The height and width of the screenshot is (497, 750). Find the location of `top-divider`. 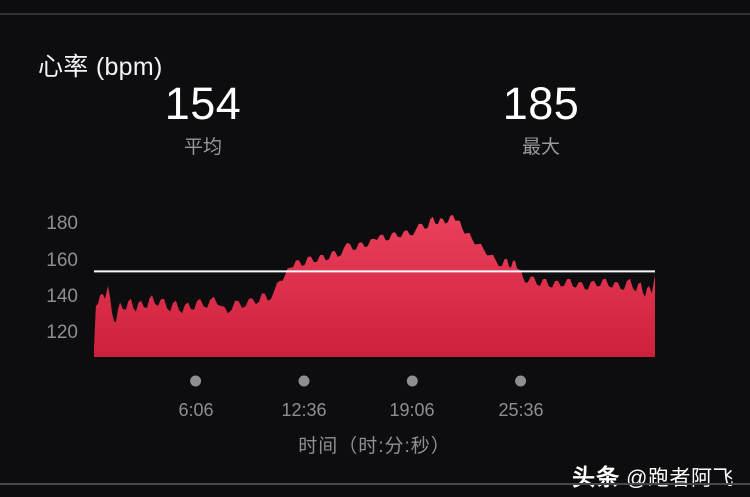

top-divider is located at coordinates (375, 14).